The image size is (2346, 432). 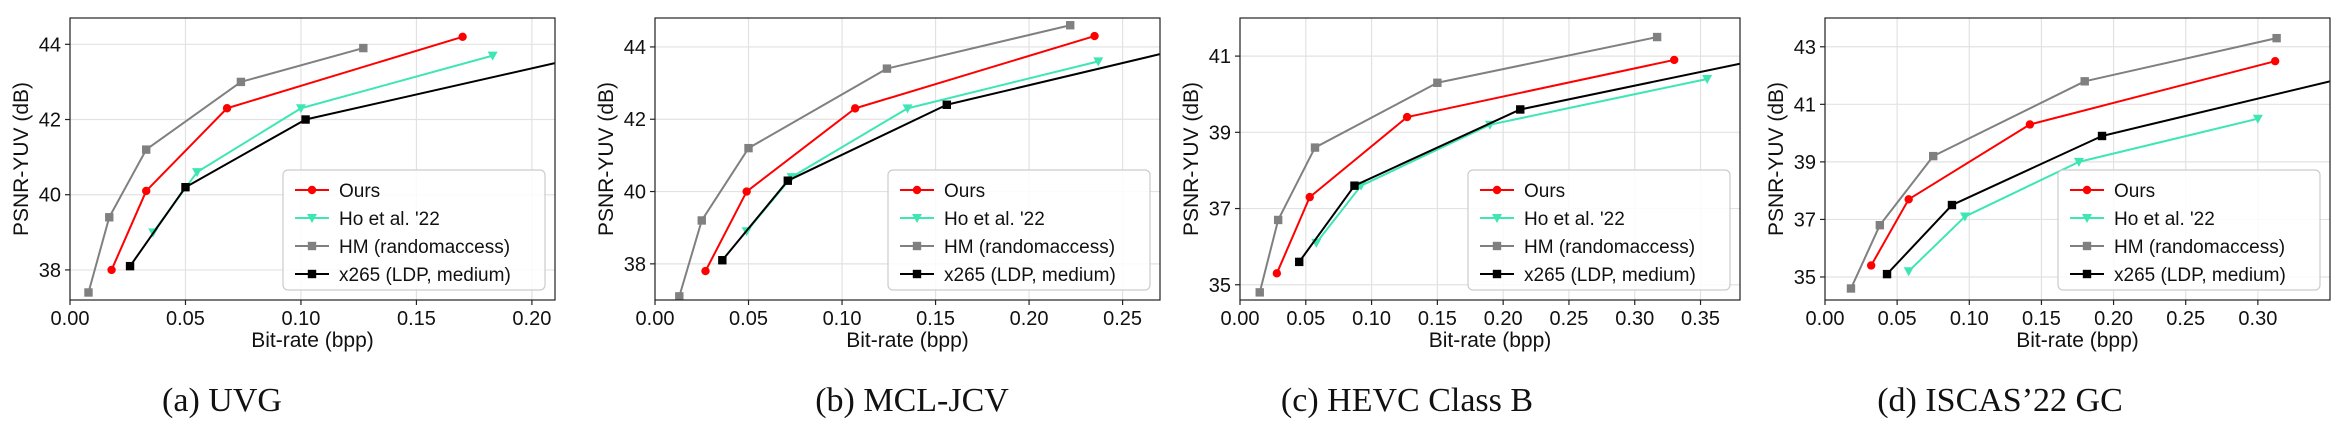 What do you see at coordinates (635, 120) in the screenshot?
I see `y-tick-label: 42` at bounding box center [635, 120].